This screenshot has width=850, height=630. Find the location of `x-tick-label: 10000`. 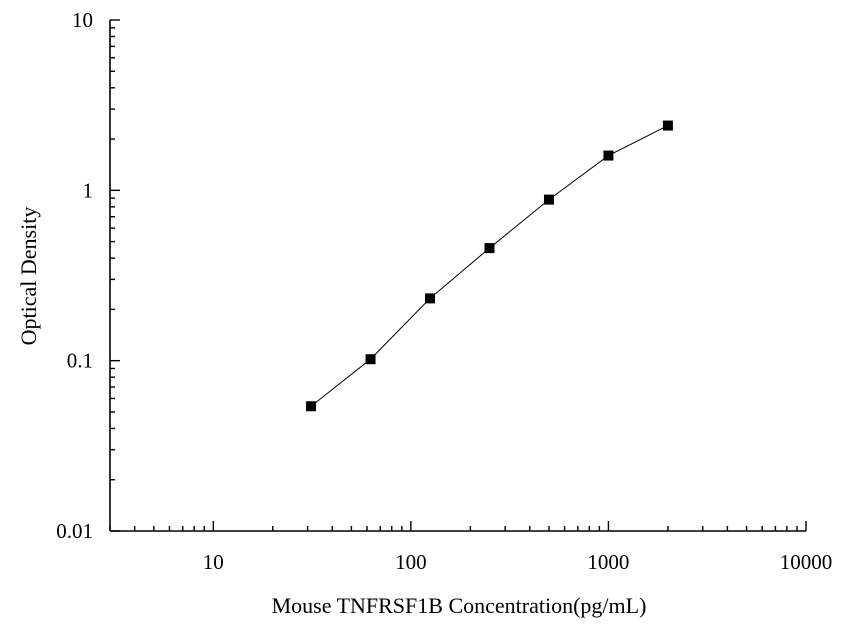

x-tick-label: 10000 is located at coordinates (806, 562).